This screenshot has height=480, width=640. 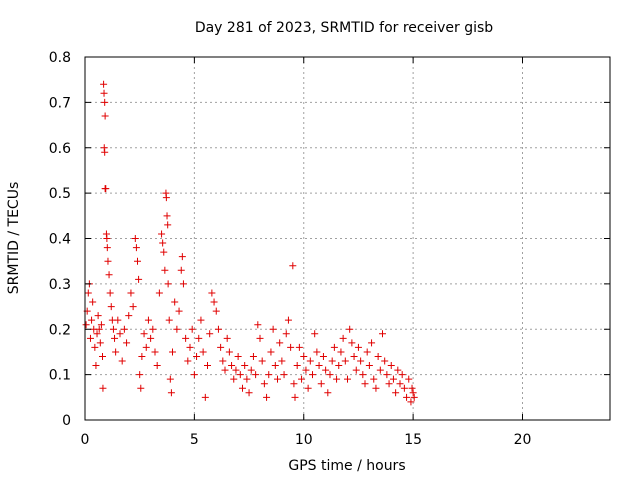 I want to click on y-tick-label: 0.5, so click(x=60, y=194).